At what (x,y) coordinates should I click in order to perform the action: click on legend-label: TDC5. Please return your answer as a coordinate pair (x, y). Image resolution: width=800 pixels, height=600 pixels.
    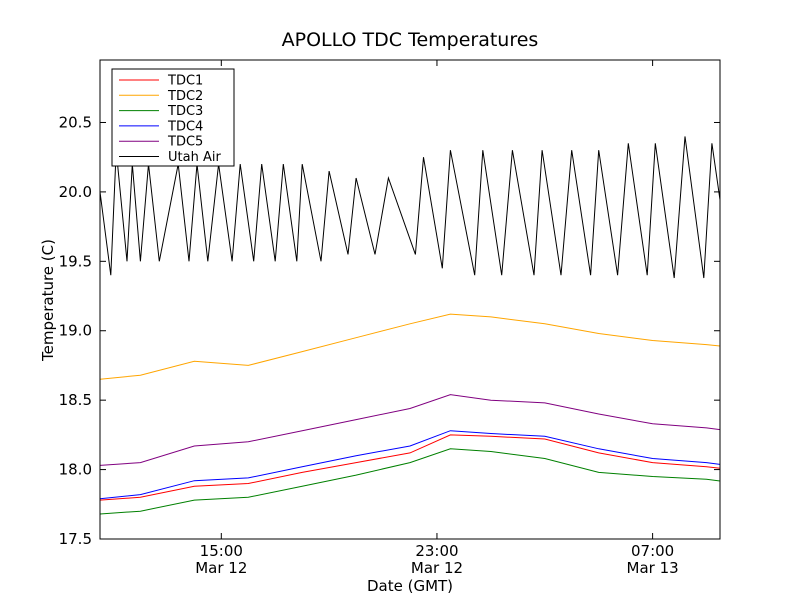
    Looking at the image, I should click on (185, 142).